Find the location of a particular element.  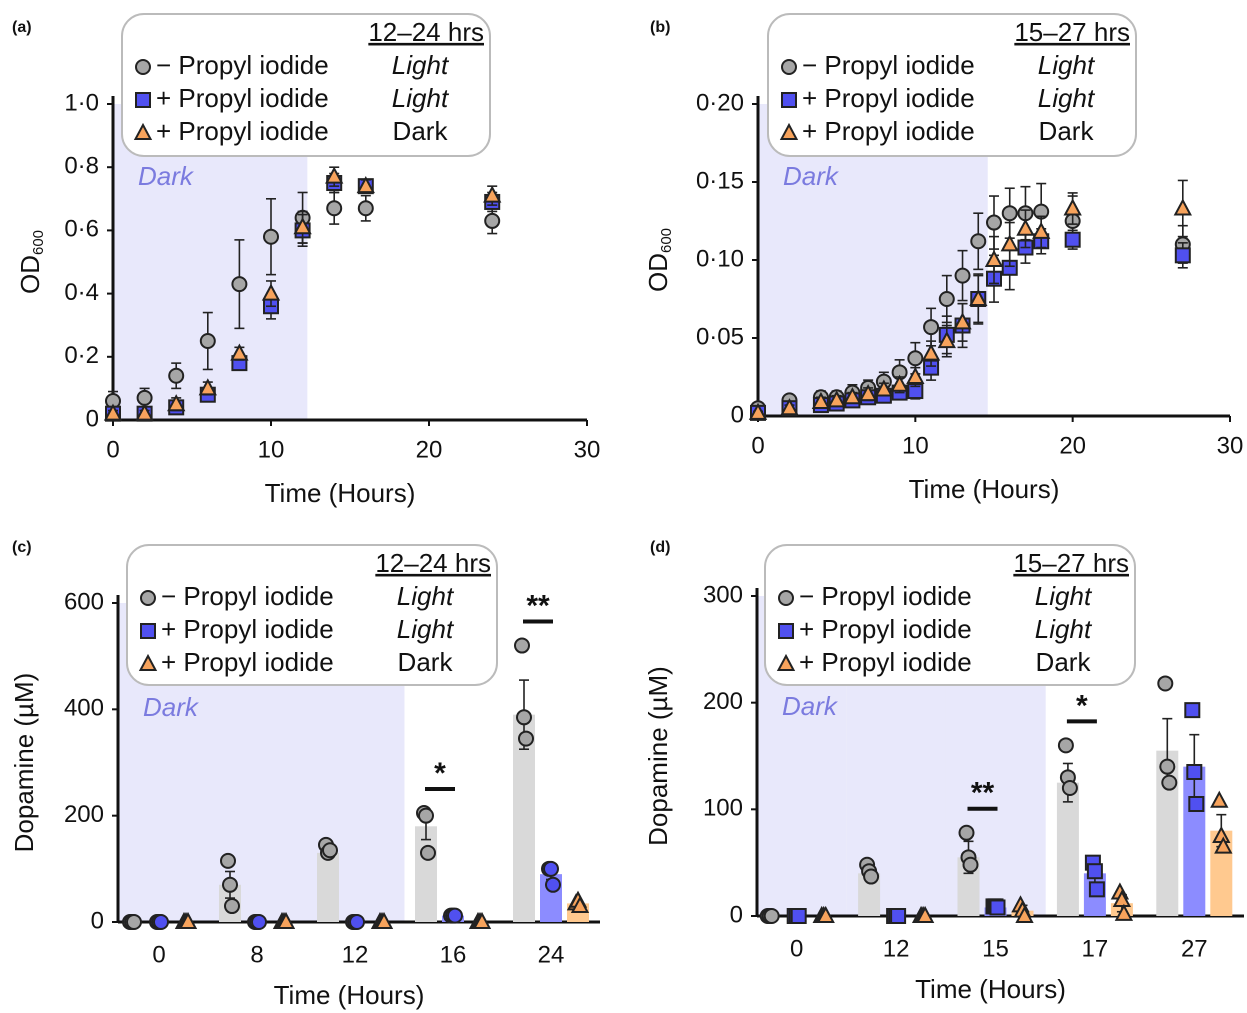

y-tick-label: 400 is located at coordinates (84, 708).